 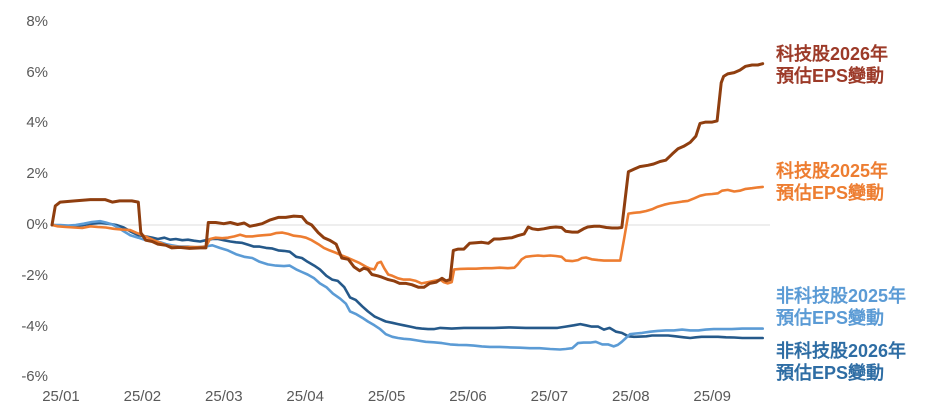 What do you see at coordinates (24, 207) in the screenshot?
I see `y-axis: 8% 6% 4% 2% 0% -2% -4% -6%` at bounding box center [24, 207].